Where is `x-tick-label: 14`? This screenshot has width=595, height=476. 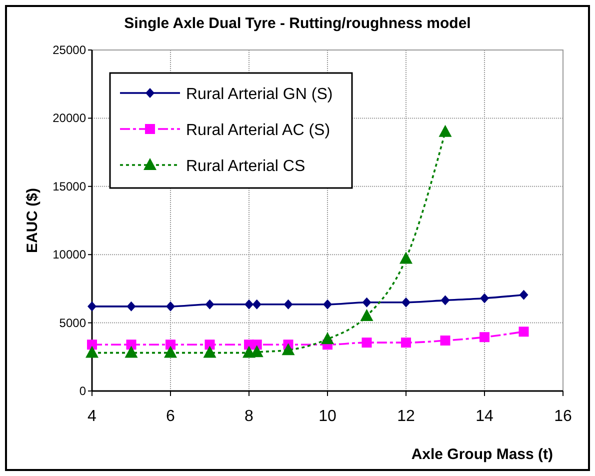 x-tick-label: 14 is located at coordinates (485, 416).